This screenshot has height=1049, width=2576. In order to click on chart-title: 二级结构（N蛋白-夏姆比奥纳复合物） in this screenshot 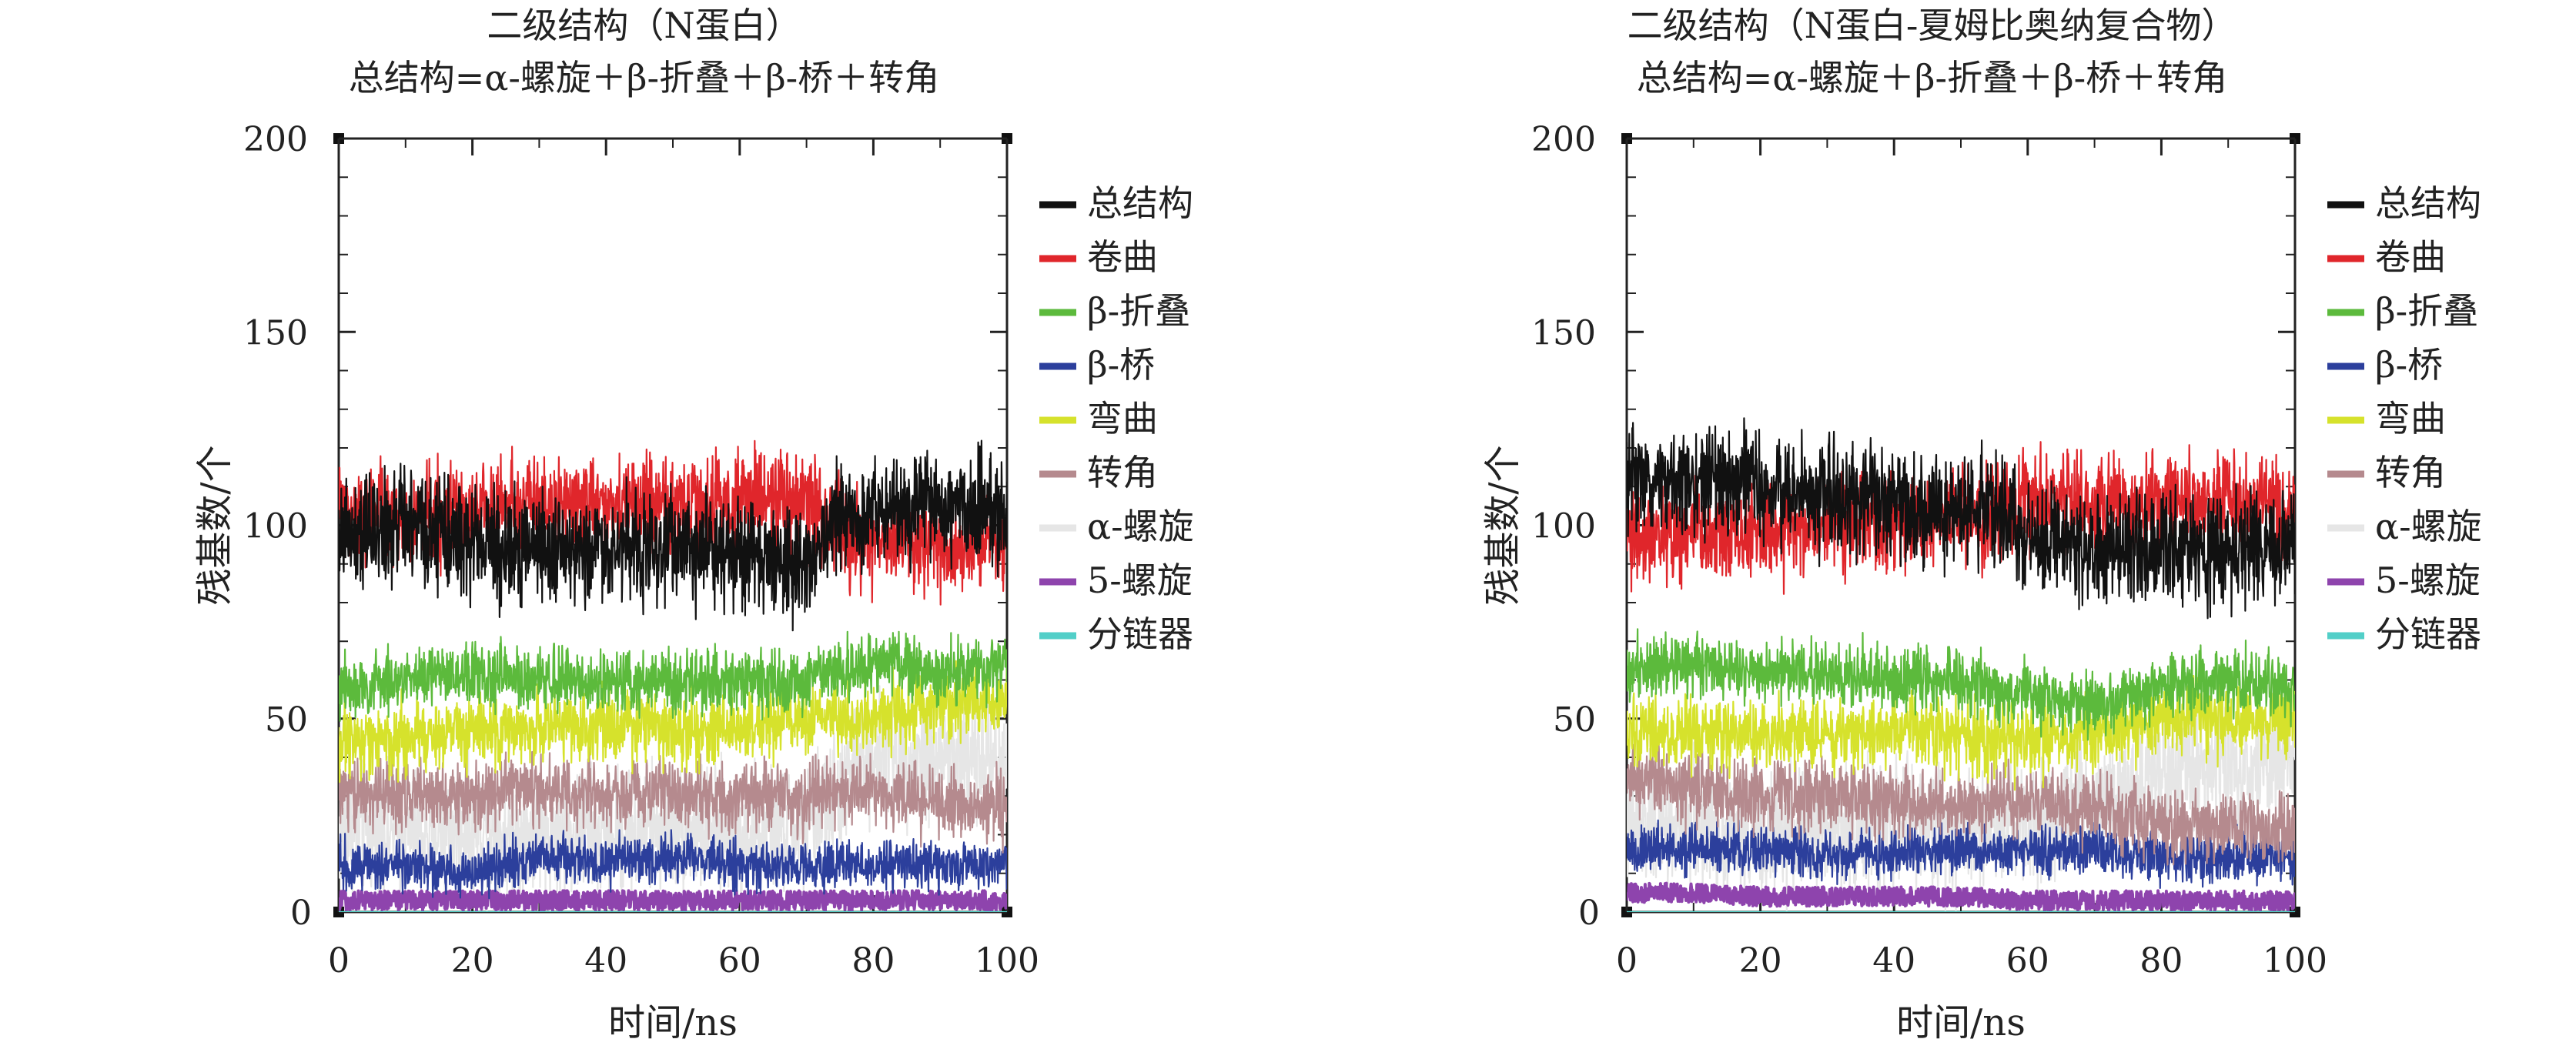, I will do `click(1932, 25)`.